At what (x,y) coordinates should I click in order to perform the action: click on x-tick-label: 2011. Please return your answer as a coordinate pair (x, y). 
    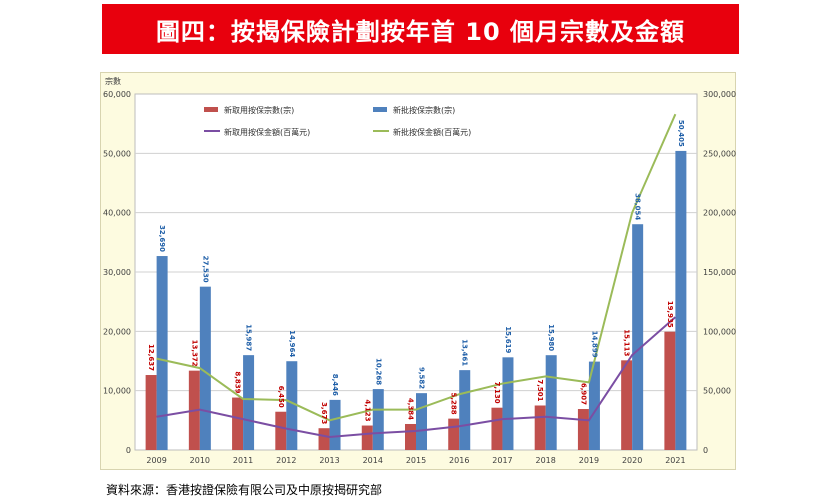
    Looking at the image, I should click on (243, 460).